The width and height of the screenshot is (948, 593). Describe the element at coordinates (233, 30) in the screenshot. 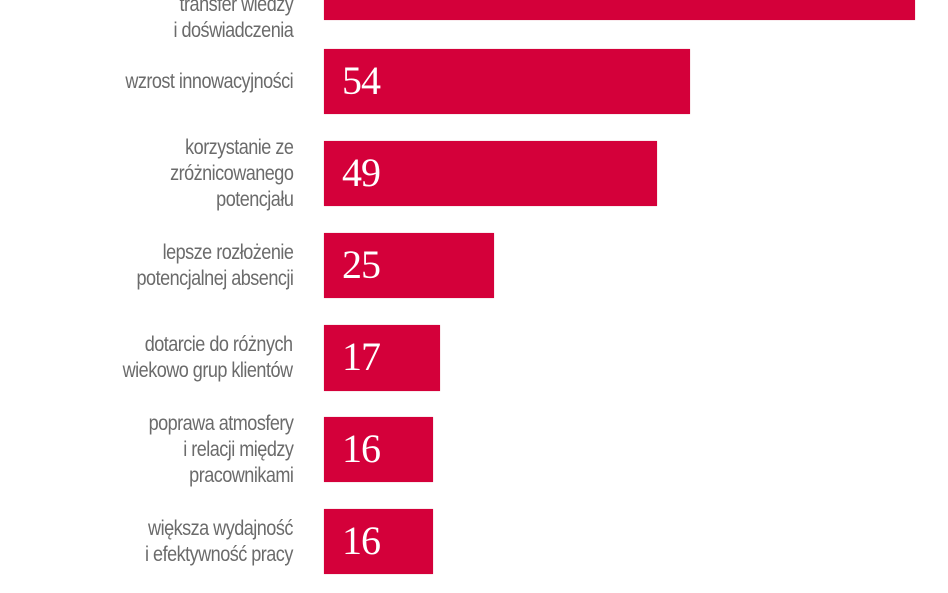

I see `category-label-line: i doświadczenia` at that location.